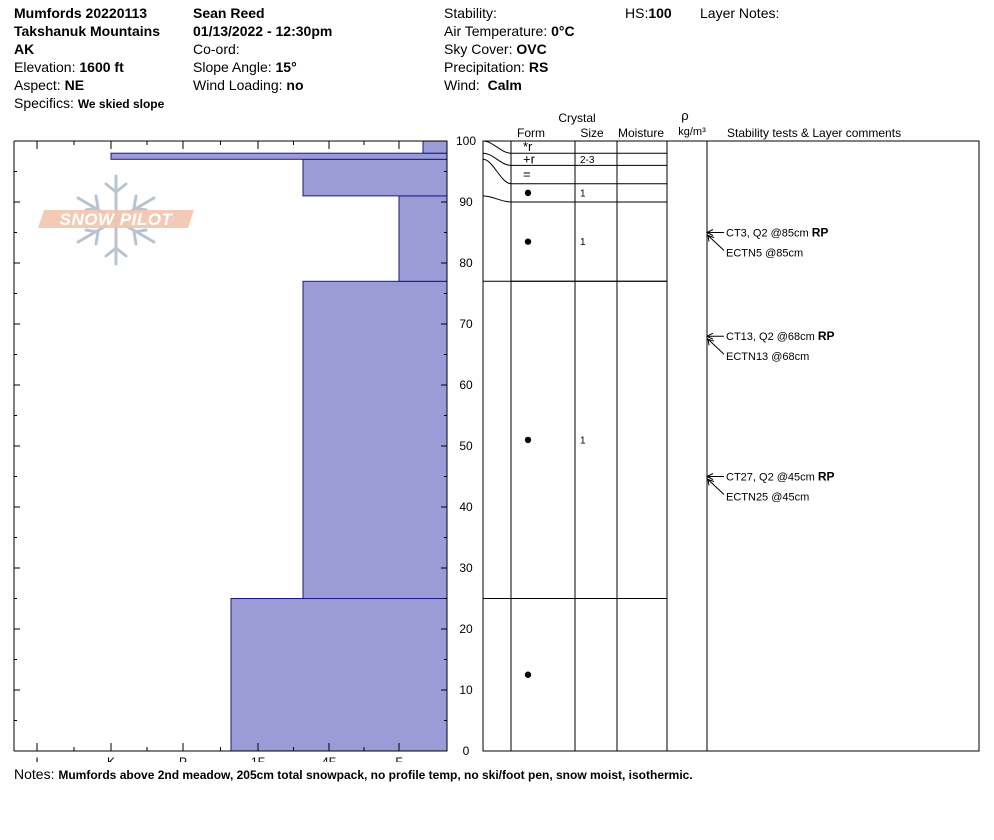  What do you see at coordinates (263, 31) in the screenshot?
I see `observation-datetime: 01/13/2022 - 12:30pm` at bounding box center [263, 31].